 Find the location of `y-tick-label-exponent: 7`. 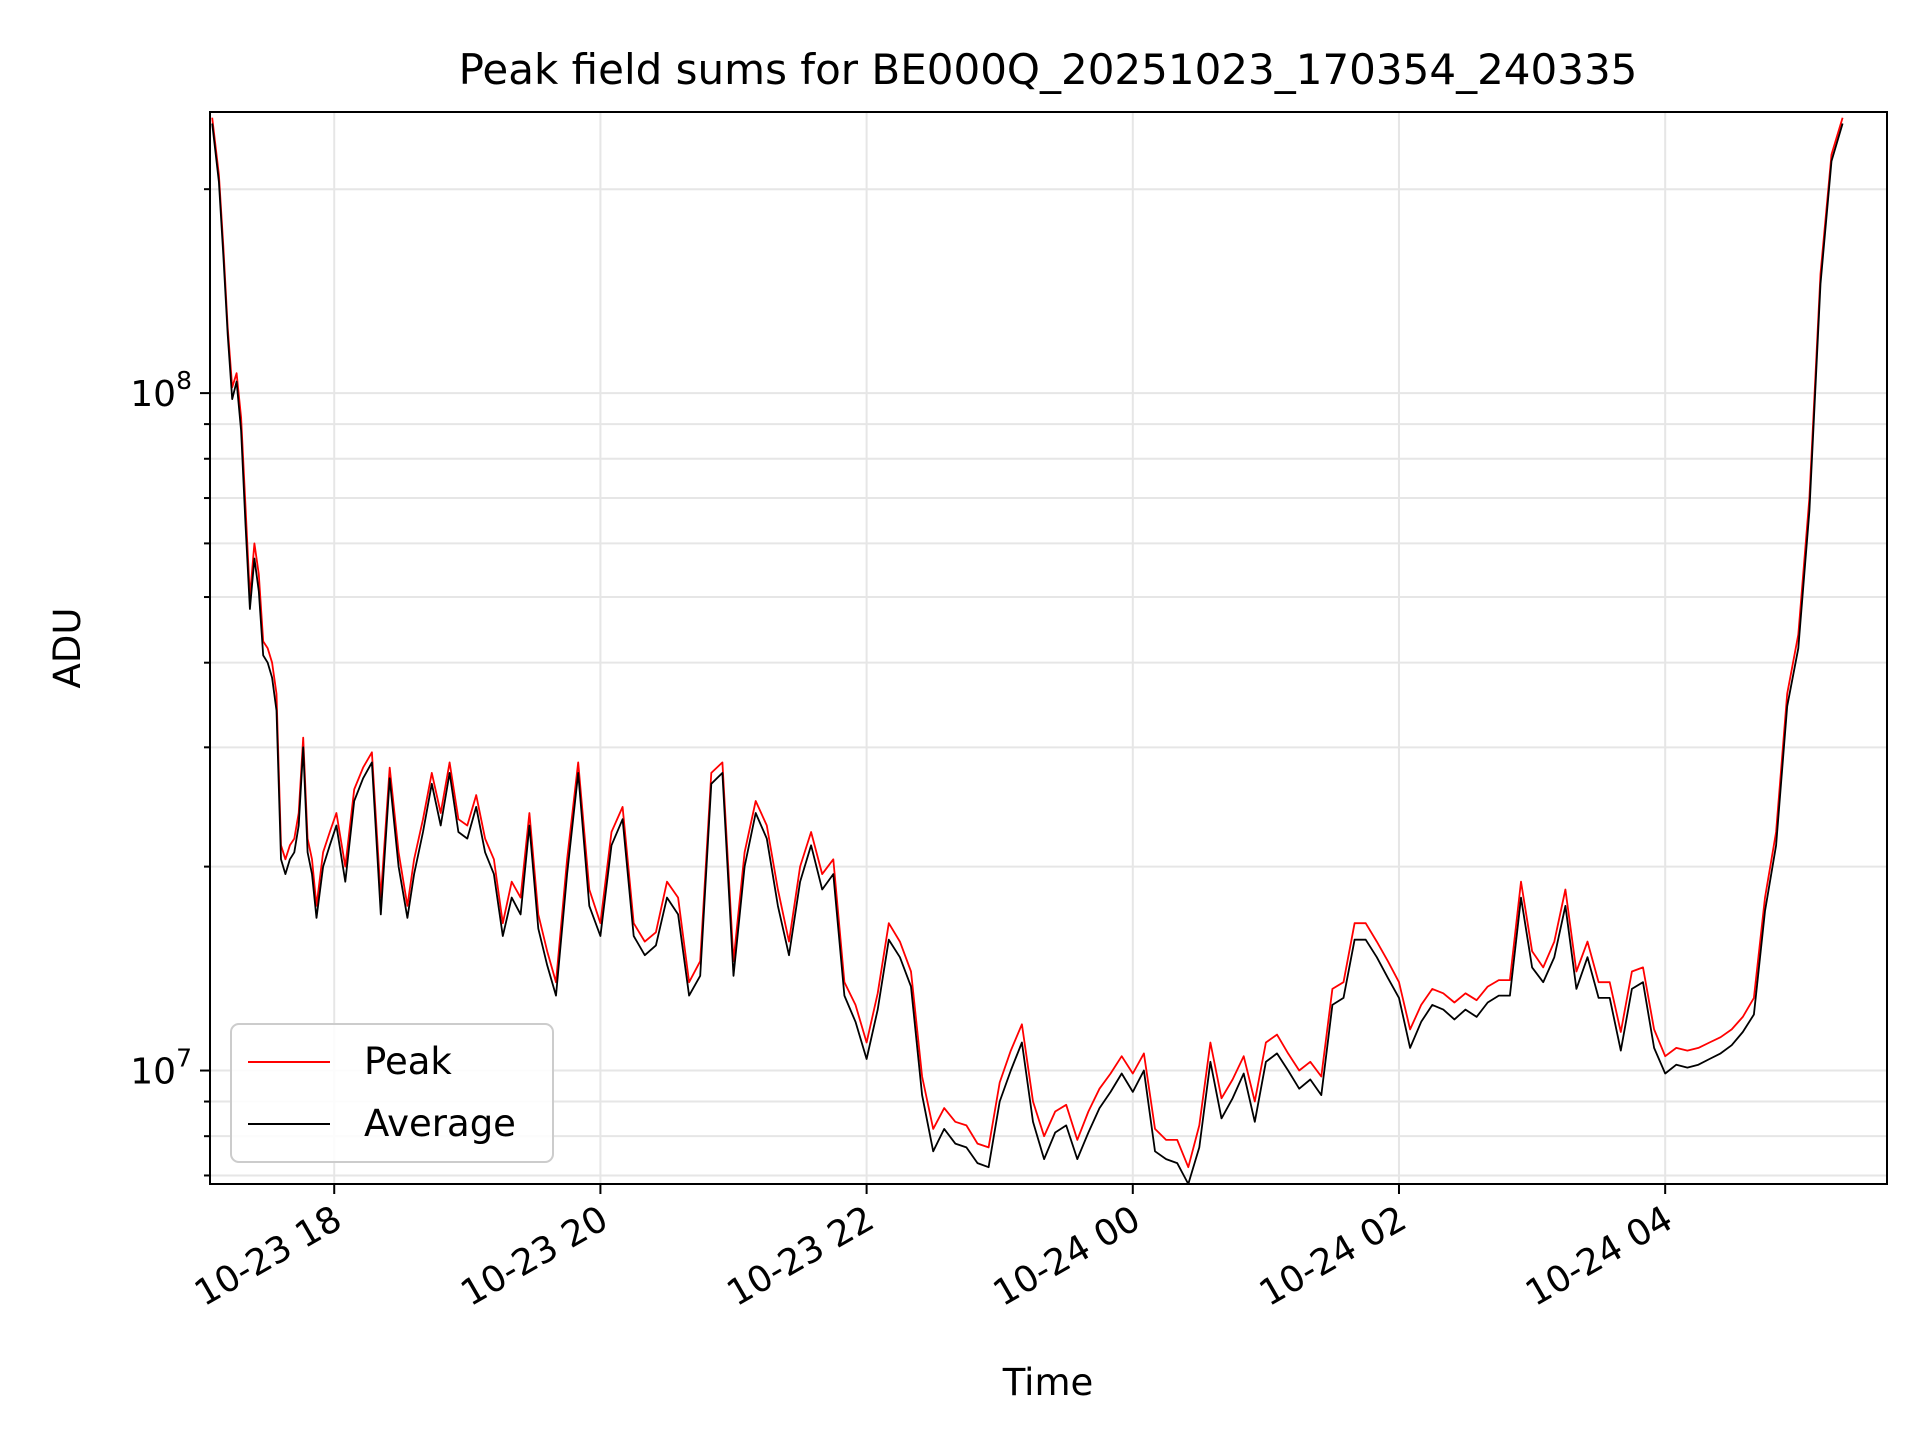

y-tick-label-exponent: 7 is located at coordinates (184, 1058).